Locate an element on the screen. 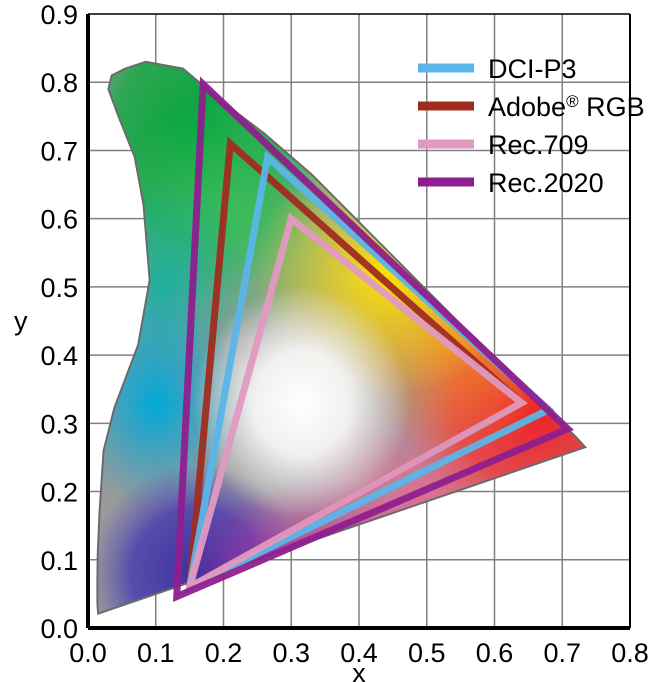  legend-label: Adobe® RGB is located at coordinates (566, 107).